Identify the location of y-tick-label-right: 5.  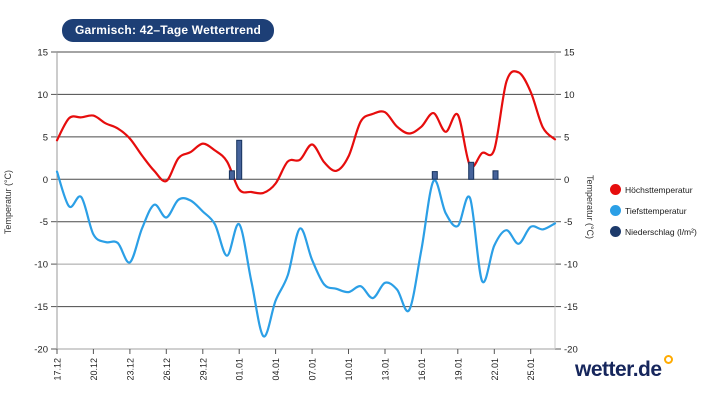
(566, 137).